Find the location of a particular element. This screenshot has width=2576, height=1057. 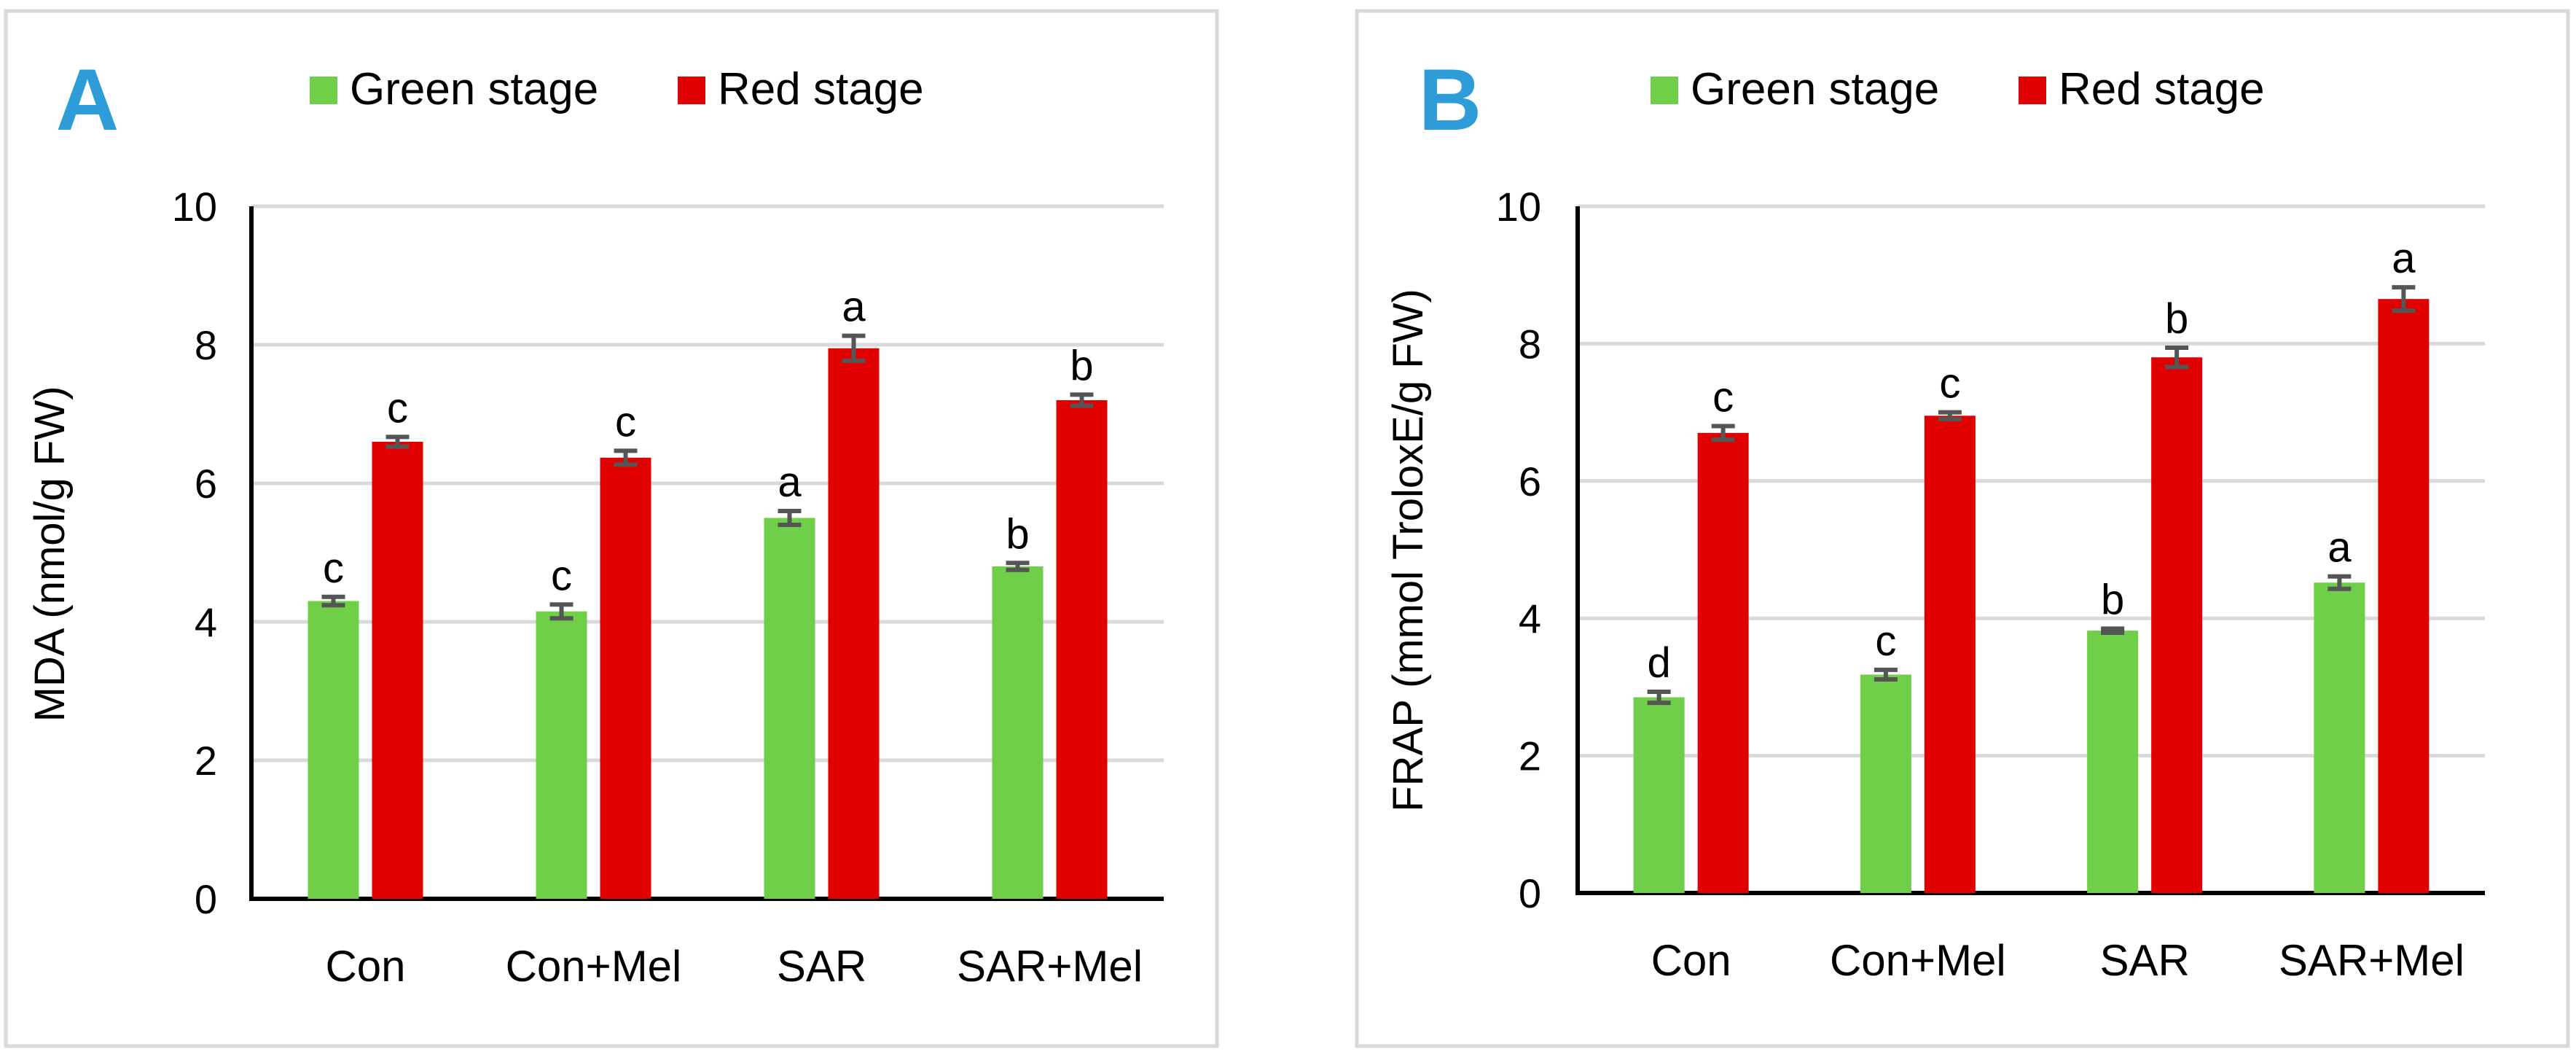

significance-letter: d is located at coordinates (1658, 663).